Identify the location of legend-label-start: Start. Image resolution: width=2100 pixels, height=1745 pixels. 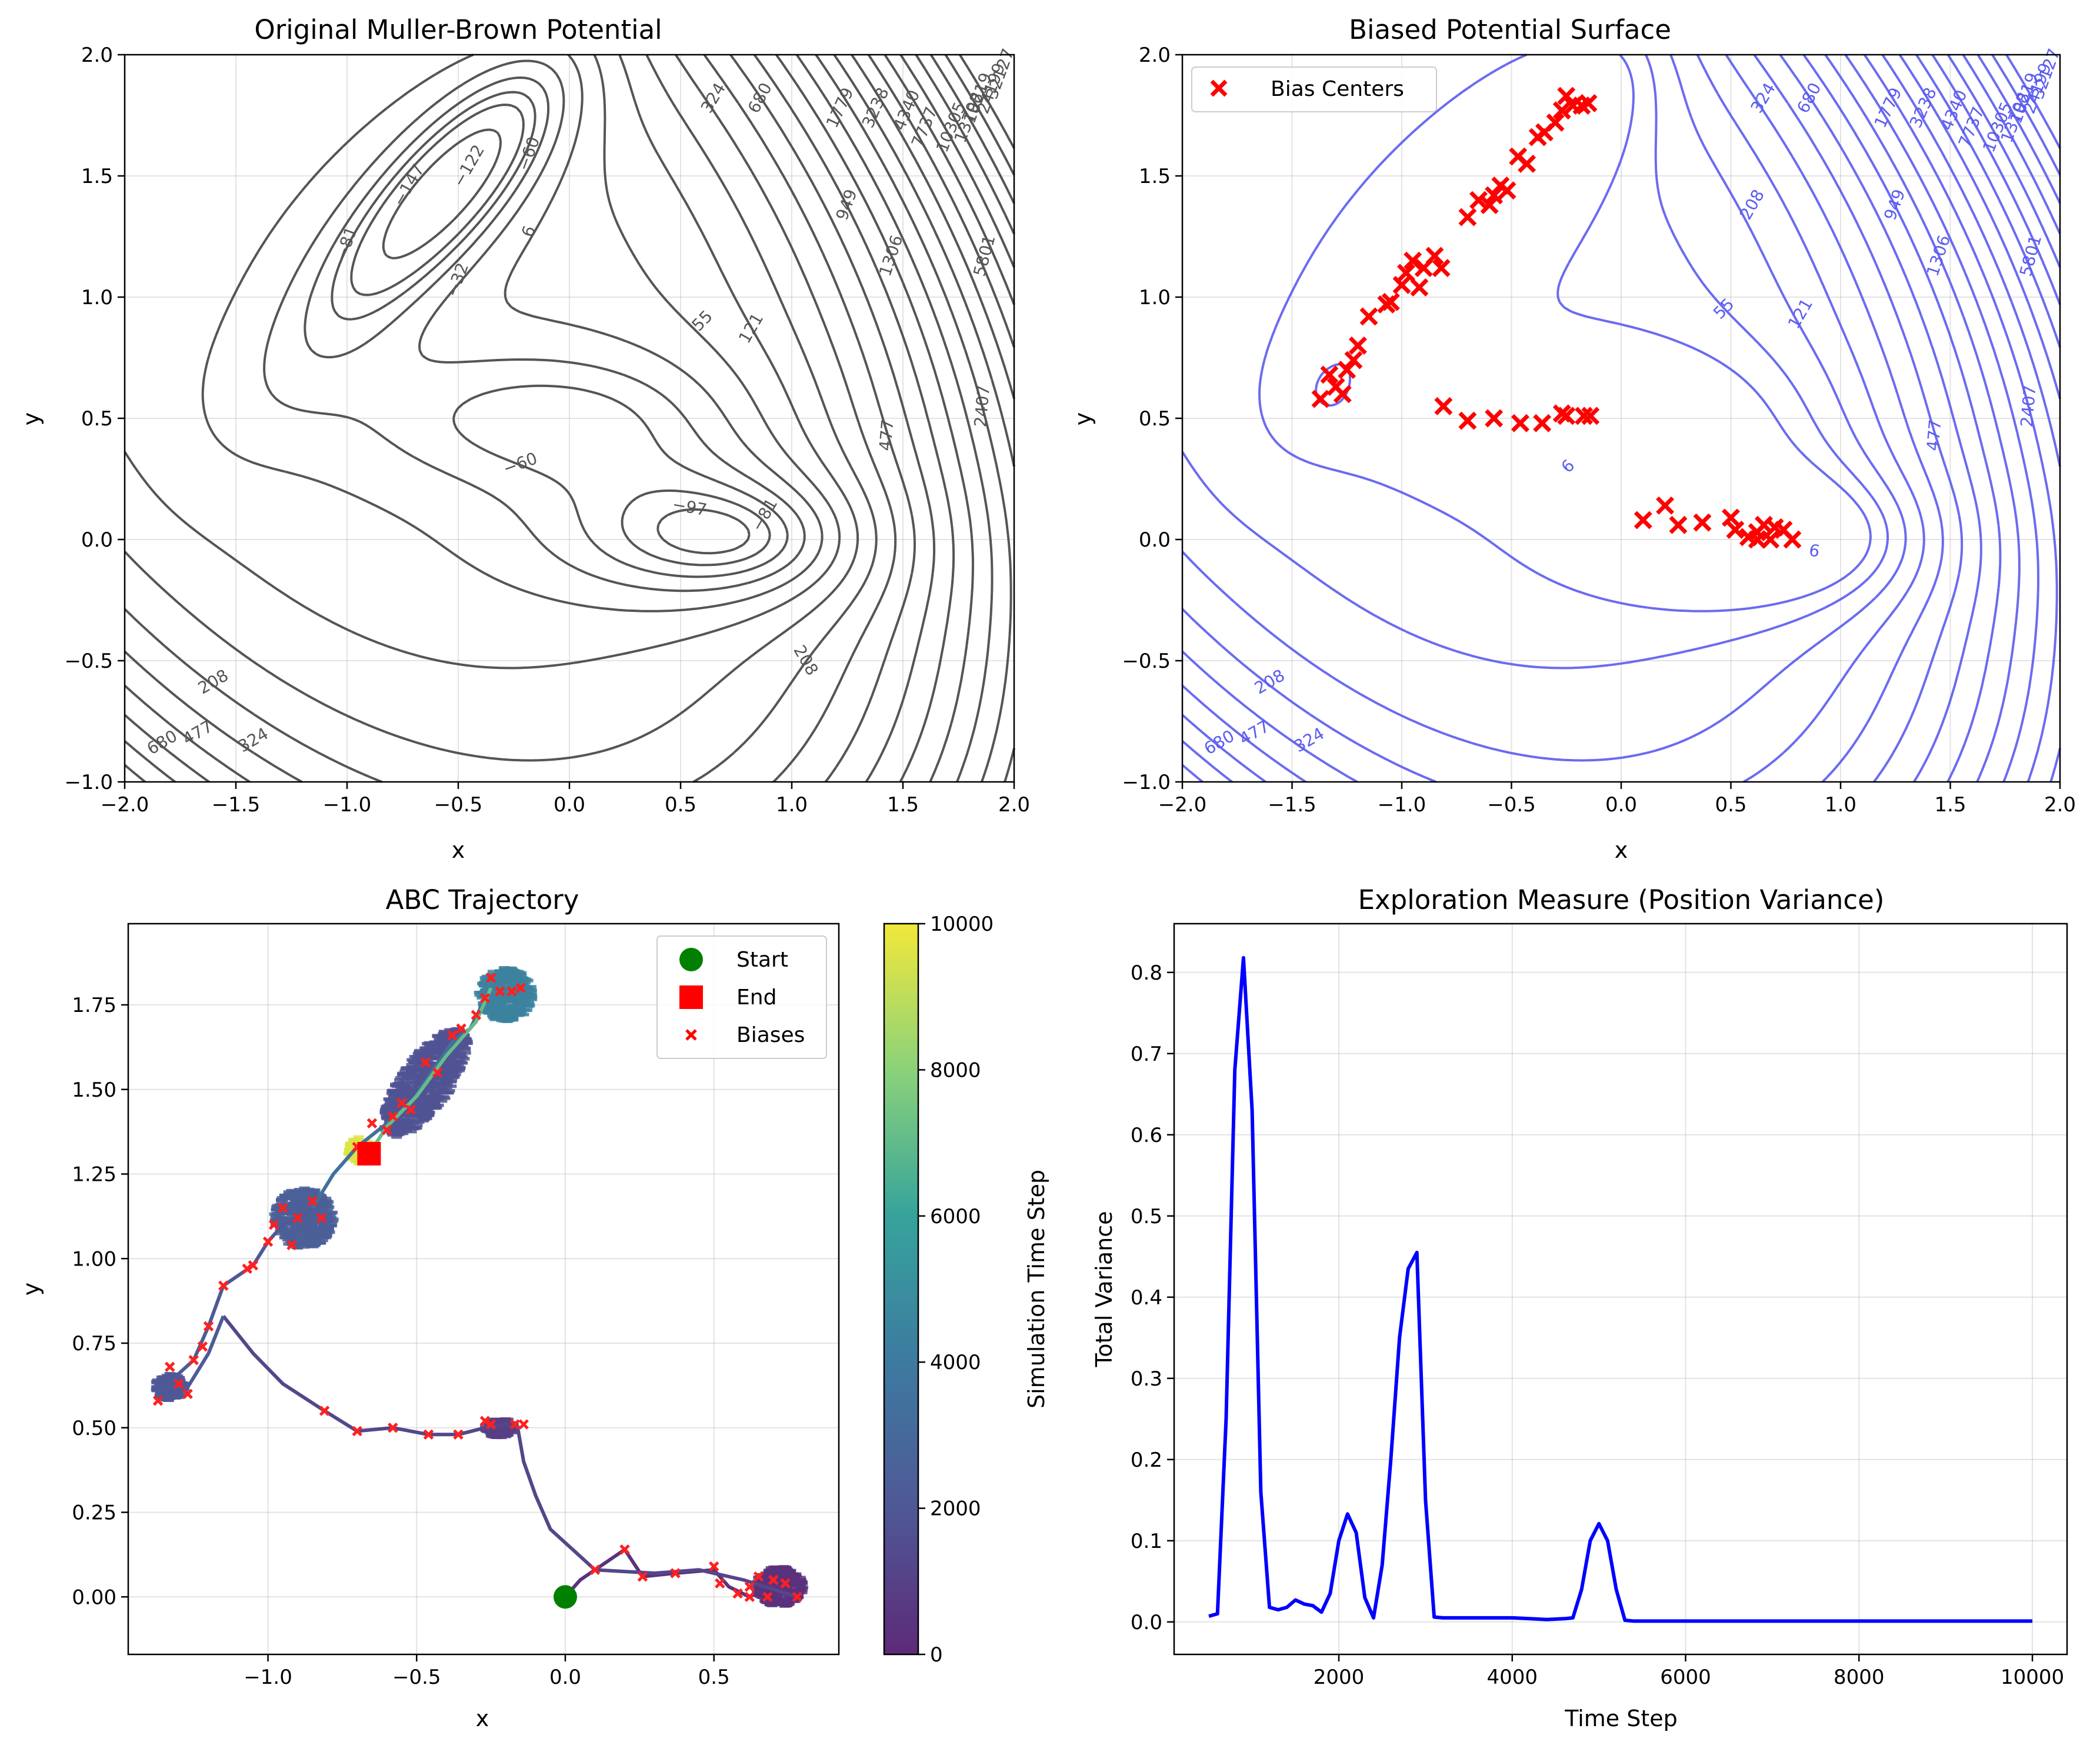
(762, 960).